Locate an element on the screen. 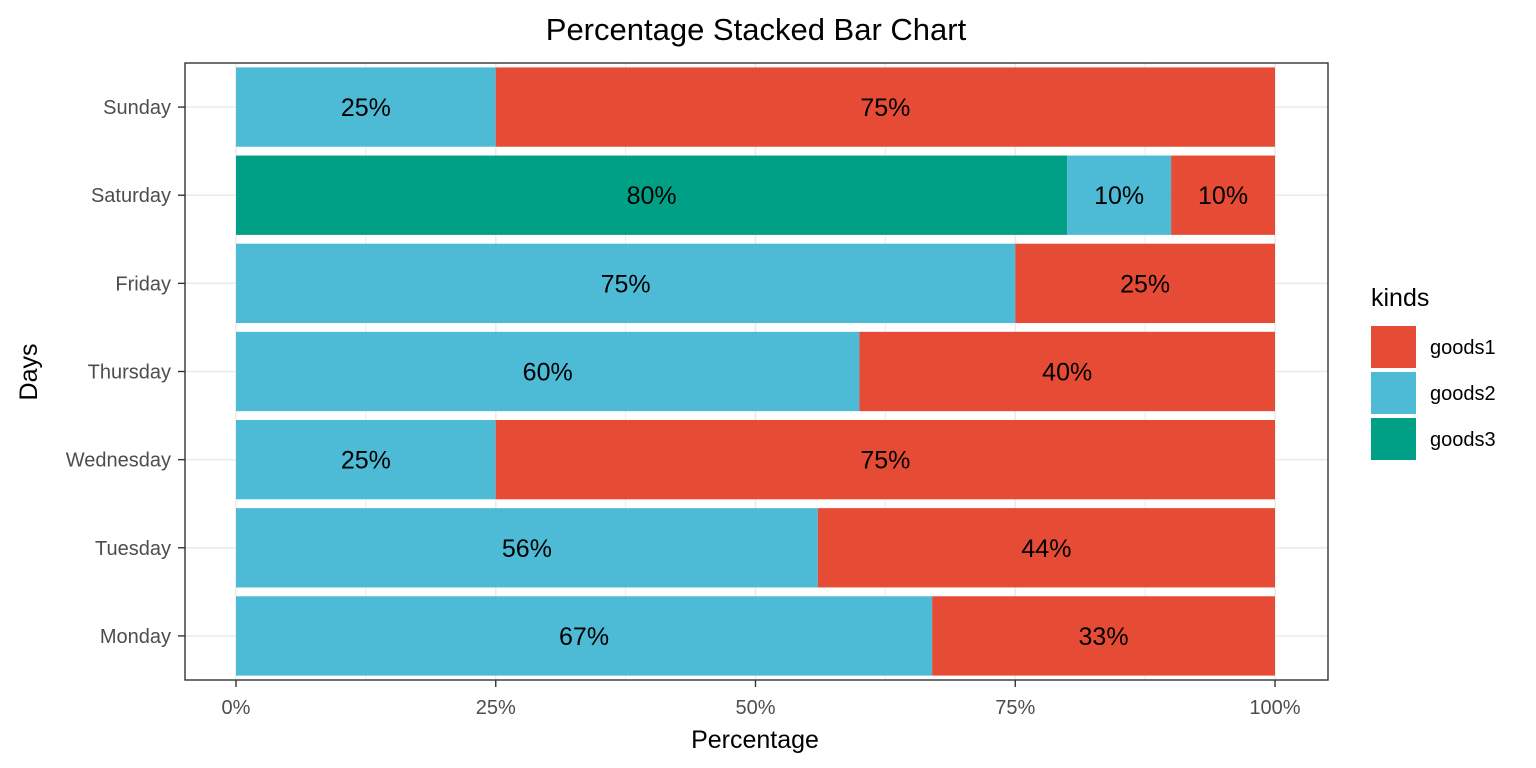 The height and width of the screenshot is (768, 1536). x-axis: 0% 25% 50% 75% 100% is located at coordinates (761, 699).